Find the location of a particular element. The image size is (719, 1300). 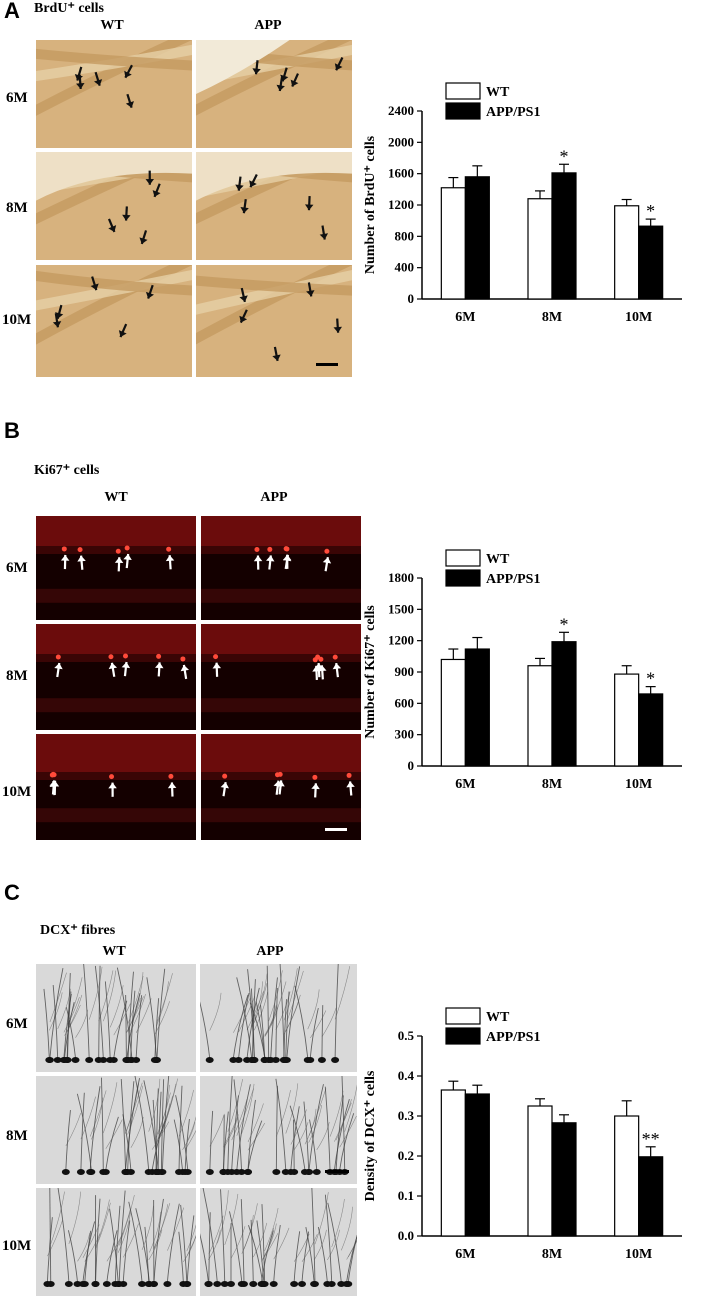

panel-b-row-label-10m: 10M is located at coordinates (17, 792).